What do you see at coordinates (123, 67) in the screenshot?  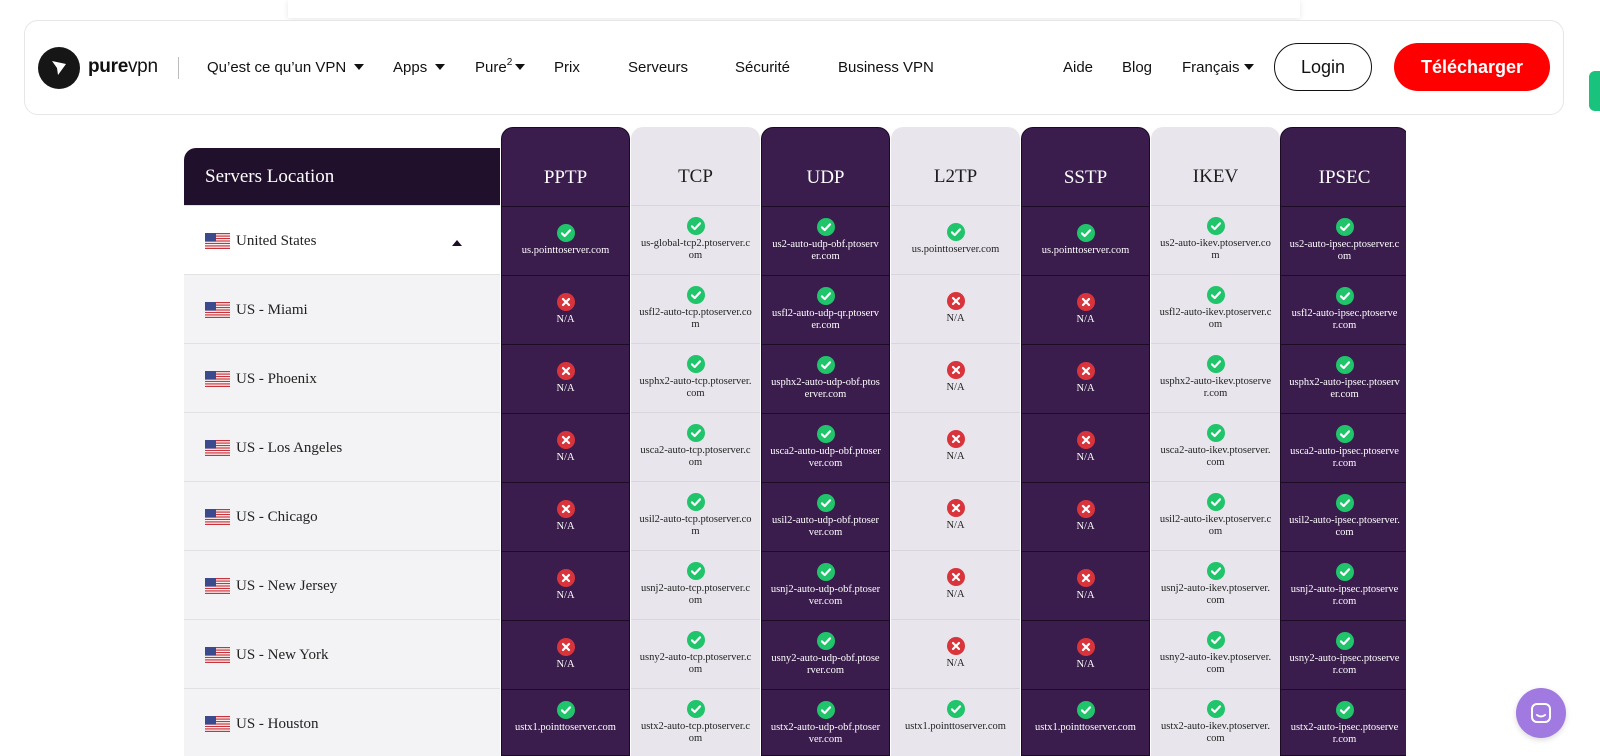 I see `logo-wordmark: purevpn` at bounding box center [123, 67].